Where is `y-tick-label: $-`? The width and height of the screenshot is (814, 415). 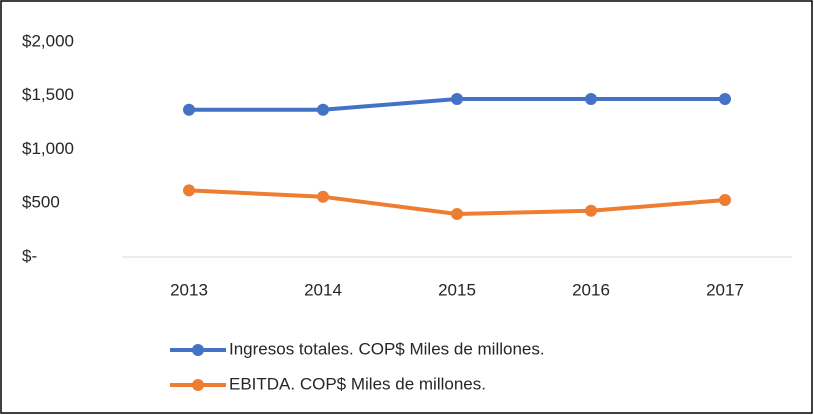 y-tick-label: $- is located at coordinates (29, 255).